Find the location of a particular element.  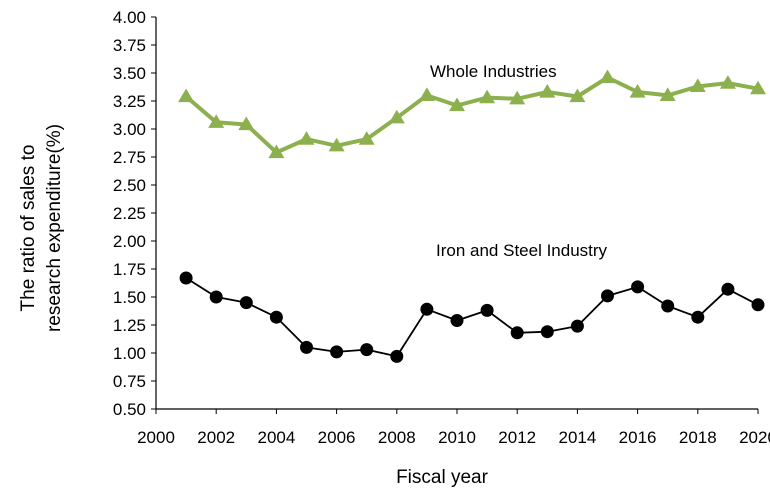

y-axis-title-line-2: research expenditure(%) is located at coordinates (54, 228).